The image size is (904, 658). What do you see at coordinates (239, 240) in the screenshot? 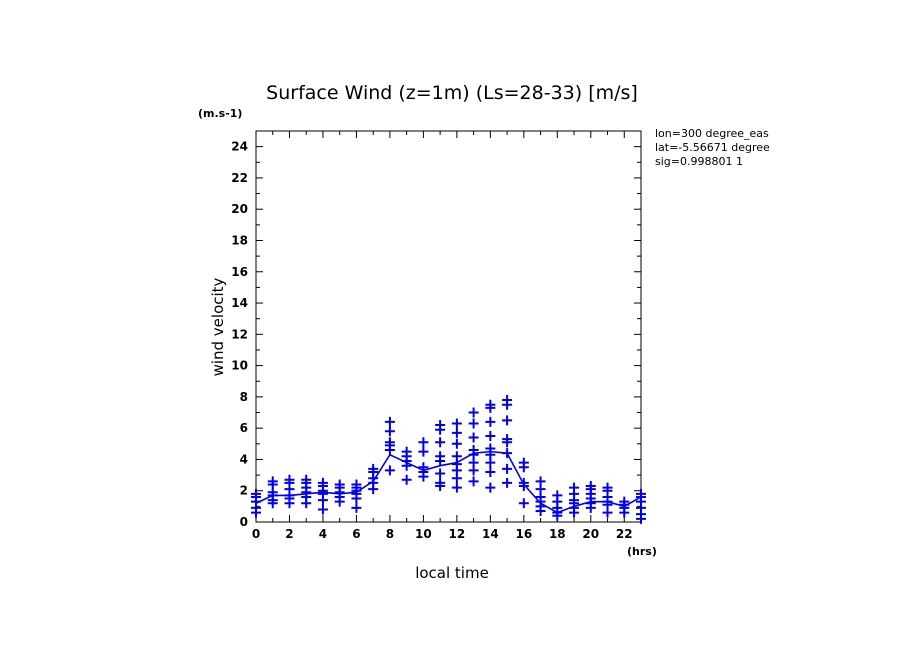
I see `y-tick-label: 18` at bounding box center [239, 240].